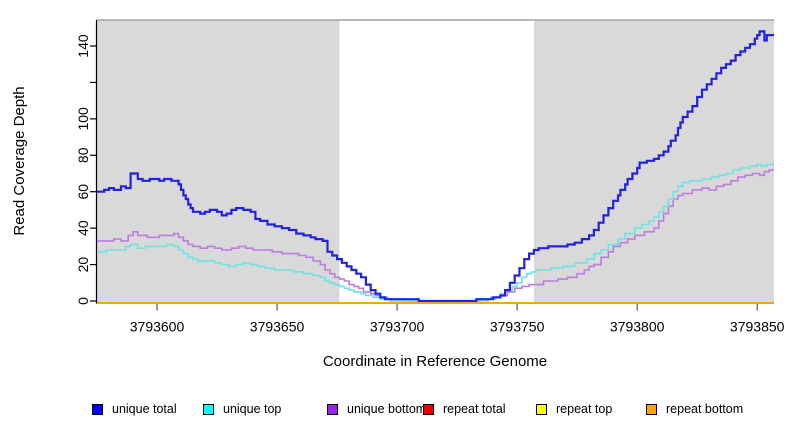 The image size is (792, 432). What do you see at coordinates (705, 409) in the screenshot?
I see `legend-label: repeat bottom` at bounding box center [705, 409].